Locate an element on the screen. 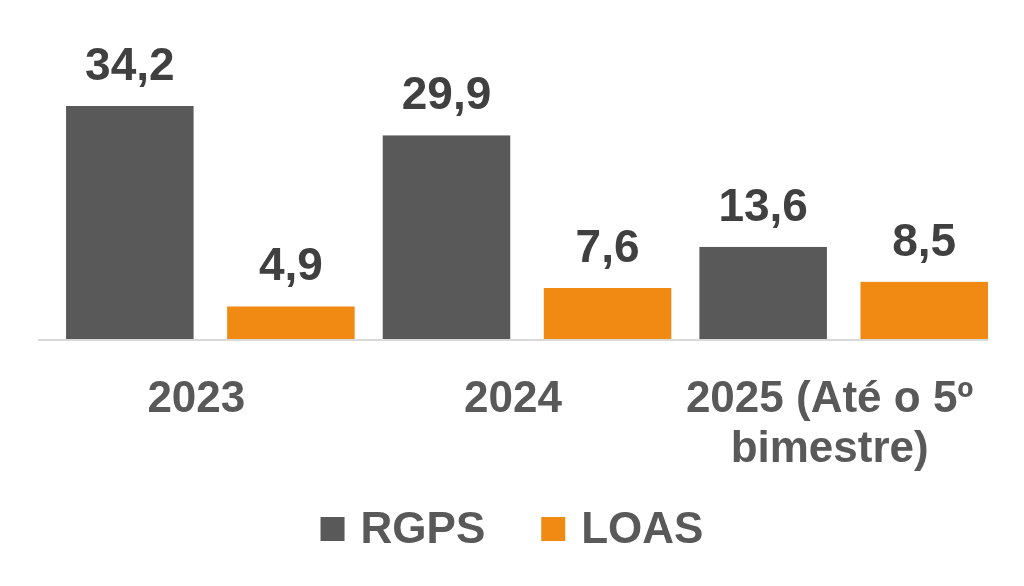 Image resolution: width=1024 pixels, height=586 pixels. data-label: 34,2 is located at coordinates (130, 64).